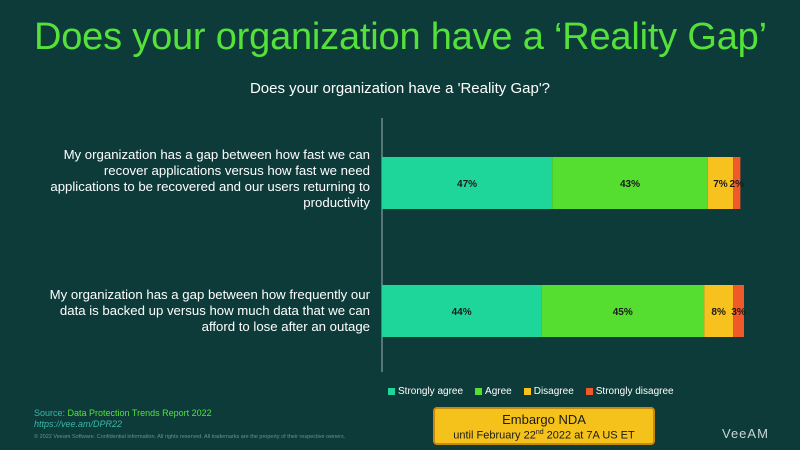 The image size is (800, 450). I want to click on veeam-logo: VeeAM, so click(745, 433).